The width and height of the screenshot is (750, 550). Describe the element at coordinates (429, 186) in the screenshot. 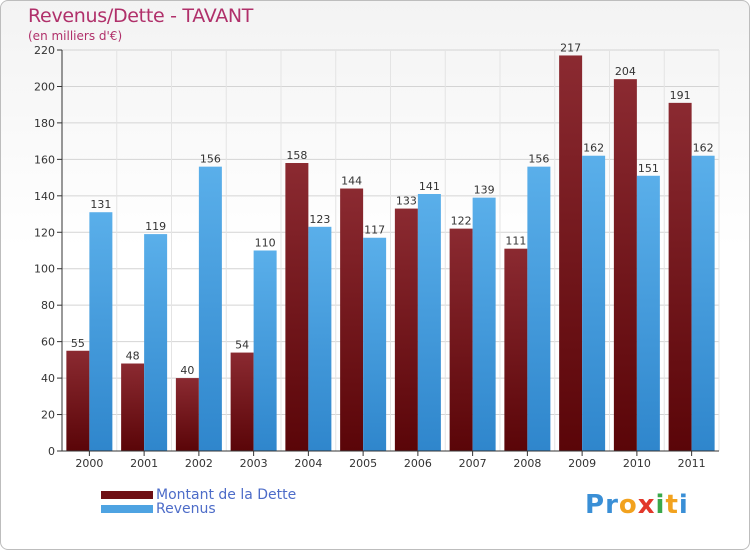

I see `data-label: 141` at that location.